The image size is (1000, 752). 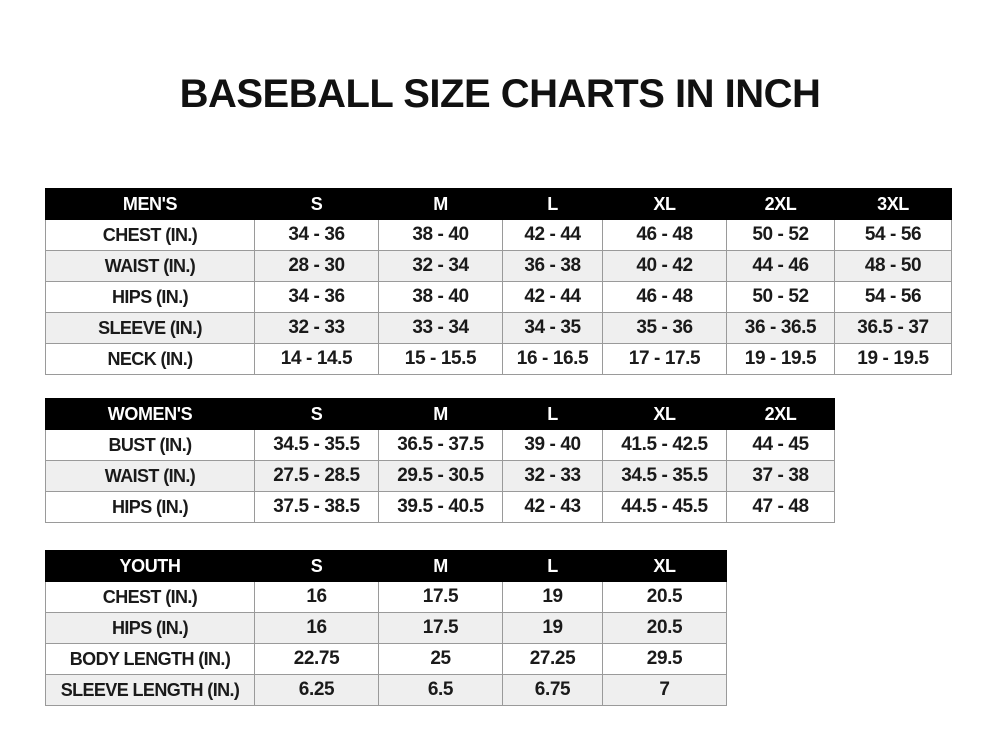 What do you see at coordinates (552, 445) in the screenshot?
I see `size-value: 39 - 40` at bounding box center [552, 445].